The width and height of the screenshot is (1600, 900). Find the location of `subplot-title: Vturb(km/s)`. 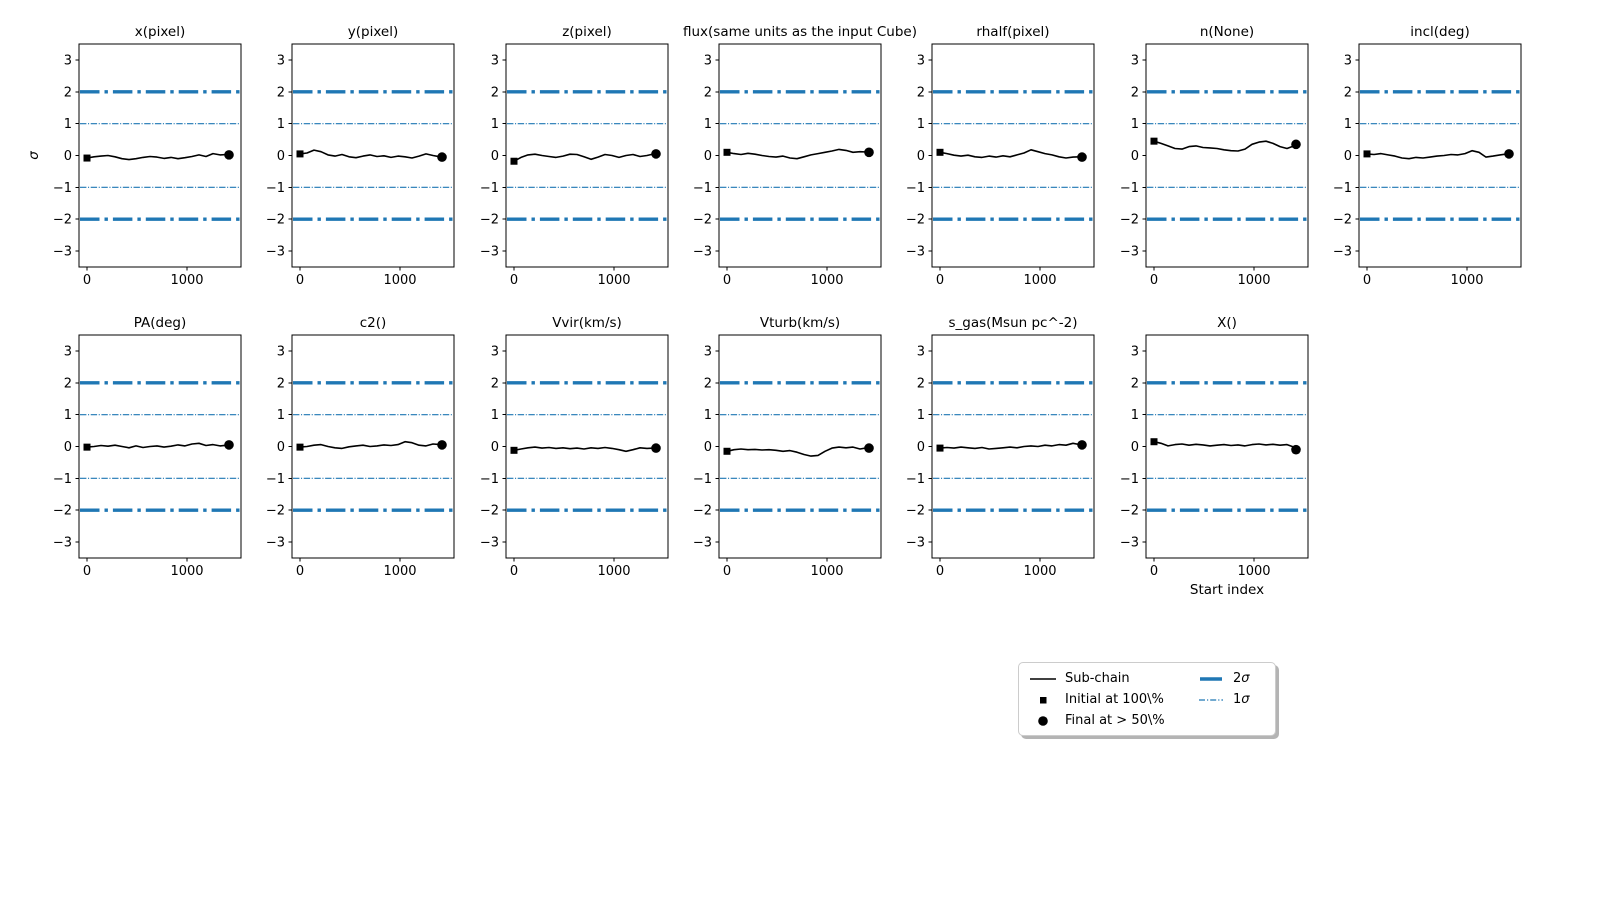

subplot-title: Vturb(km/s) is located at coordinates (800, 323).